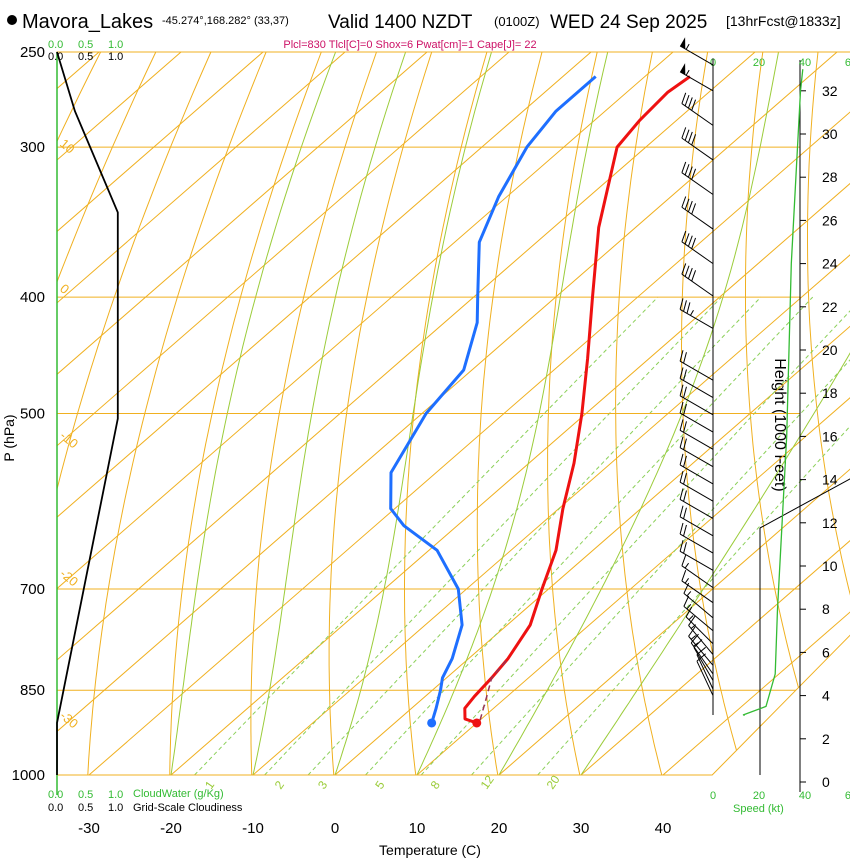 Image resolution: width=850 pixels, height=860 pixels. What do you see at coordinates (830, 134) in the screenshot?
I see `height-tick-label: 30` at bounding box center [830, 134].